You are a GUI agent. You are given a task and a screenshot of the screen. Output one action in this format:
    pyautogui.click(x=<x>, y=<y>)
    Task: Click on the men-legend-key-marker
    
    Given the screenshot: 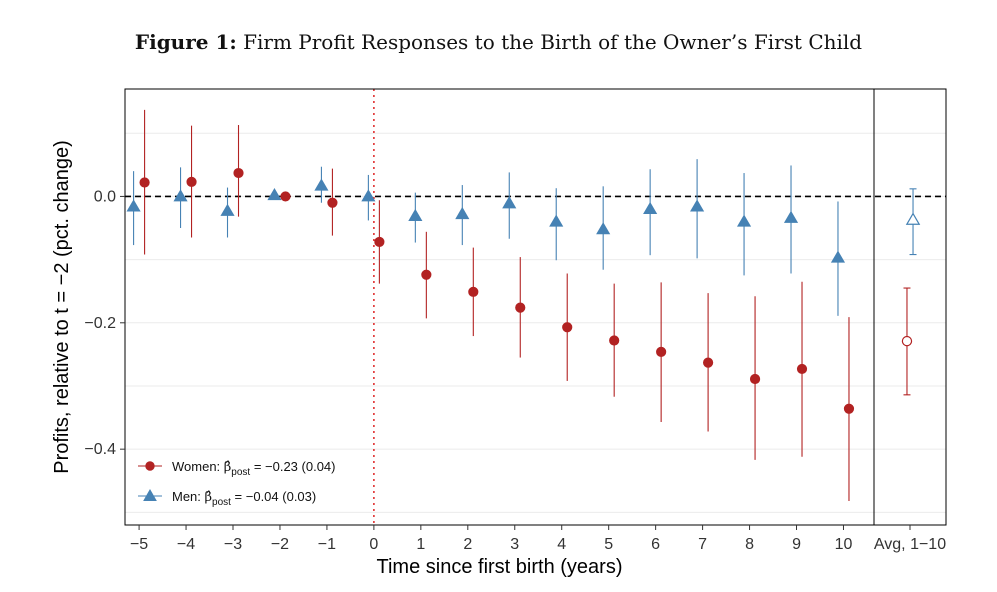 What is the action you would take?
    pyautogui.click(x=150, y=494)
    